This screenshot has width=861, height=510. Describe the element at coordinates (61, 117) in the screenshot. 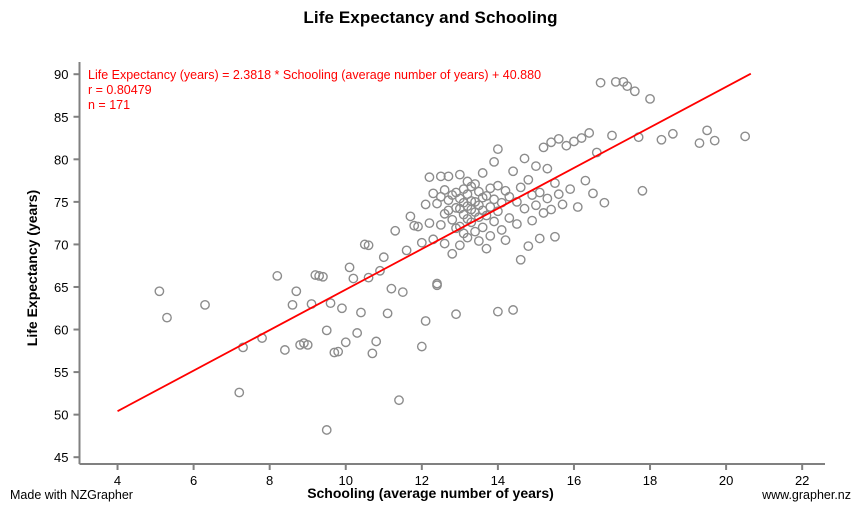

I see `y-axis-tick-label: 85` at that location.